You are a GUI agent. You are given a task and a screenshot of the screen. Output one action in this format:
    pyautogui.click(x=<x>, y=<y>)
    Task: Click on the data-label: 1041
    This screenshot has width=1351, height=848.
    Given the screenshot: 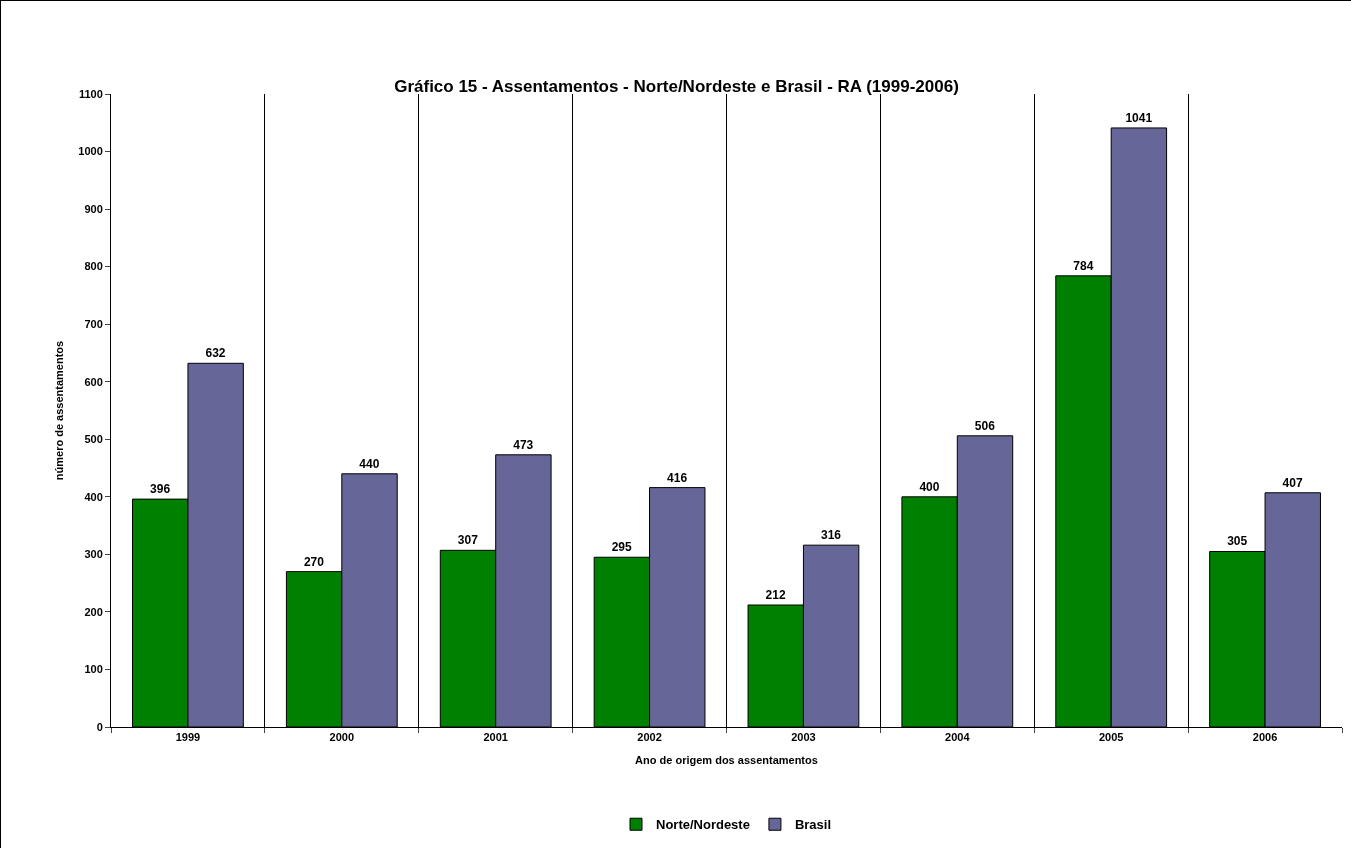 What is the action you would take?
    pyautogui.click(x=1139, y=117)
    